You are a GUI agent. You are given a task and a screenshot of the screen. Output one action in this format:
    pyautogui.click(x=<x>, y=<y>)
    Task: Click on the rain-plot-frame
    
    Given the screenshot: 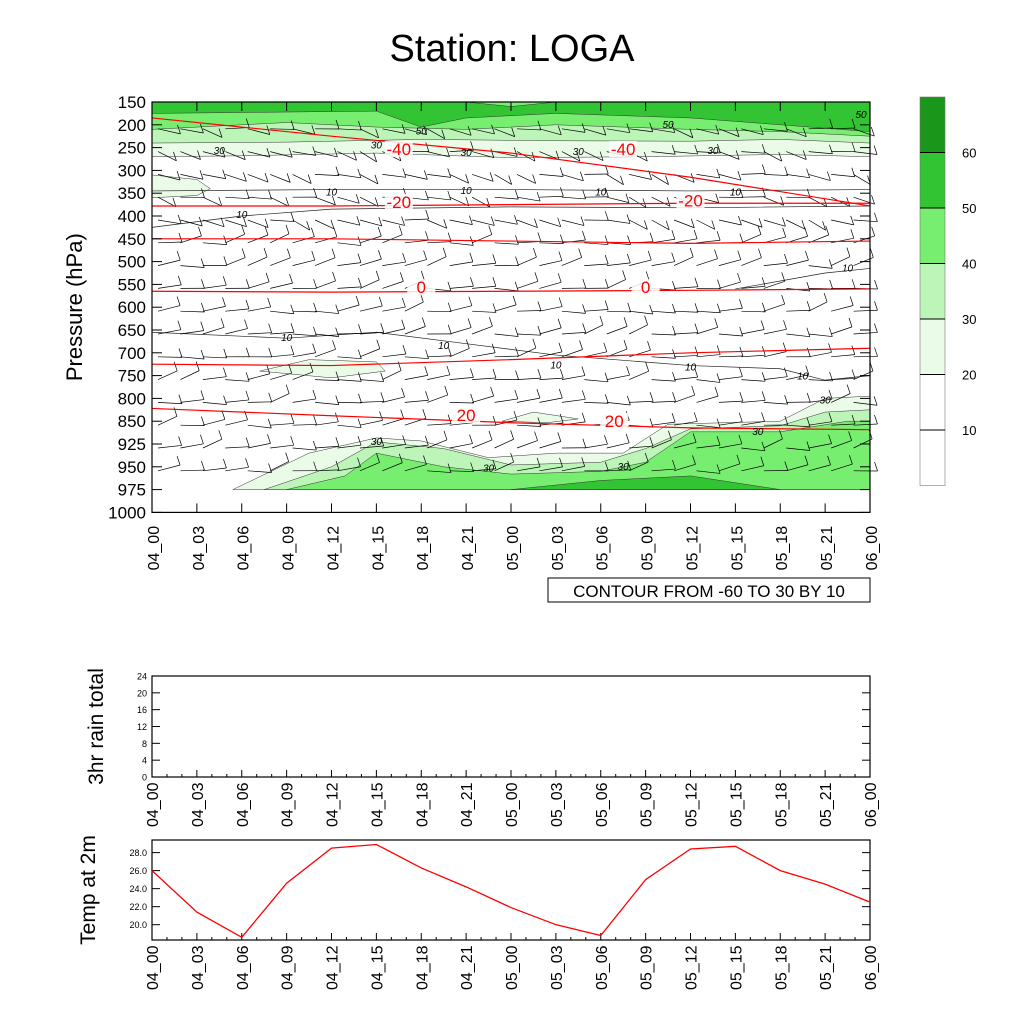 What is the action you would take?
    pyautogui.click(x=511, y=726)
    